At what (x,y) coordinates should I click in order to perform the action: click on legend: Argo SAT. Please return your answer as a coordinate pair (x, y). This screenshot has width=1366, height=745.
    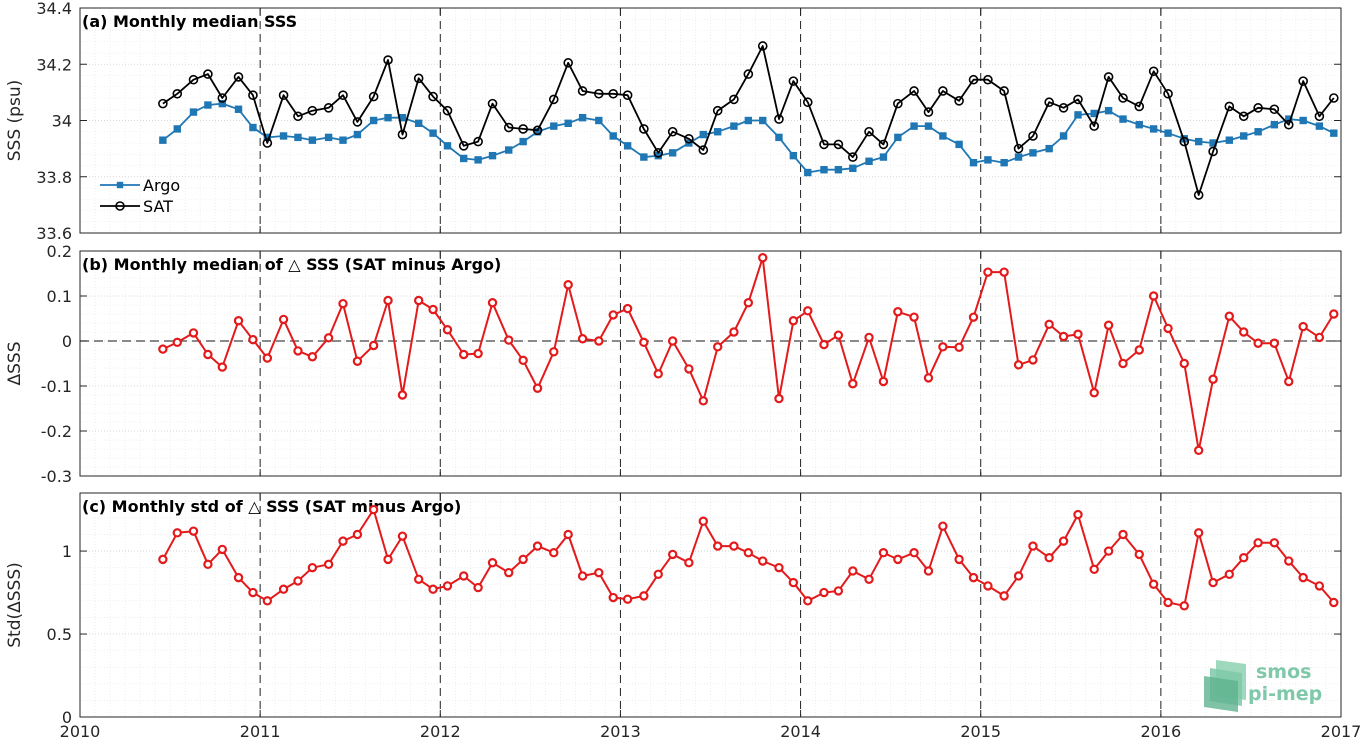
    Looking at the image, I should click on (140, 196).